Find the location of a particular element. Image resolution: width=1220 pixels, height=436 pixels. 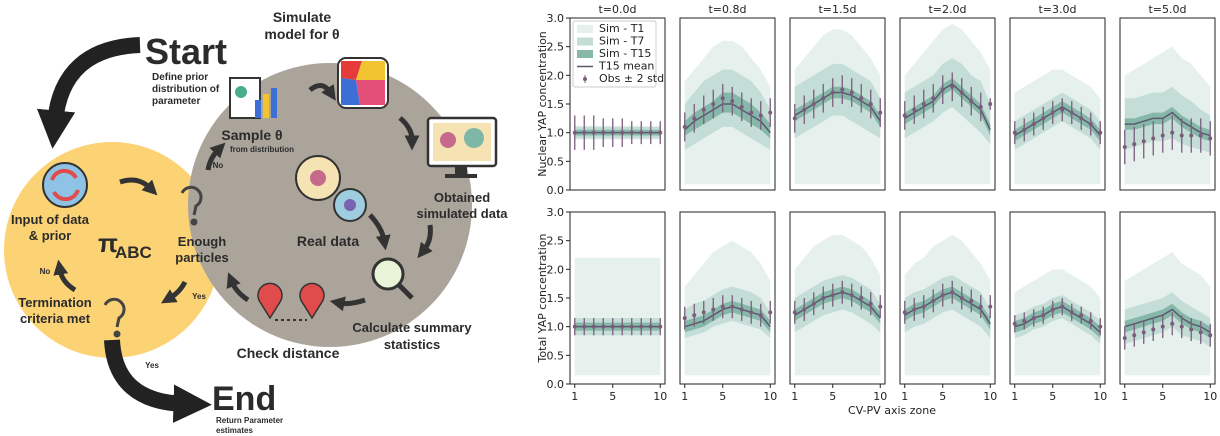

y-tick-label: 3.0 is located at coordinates (556, 212).